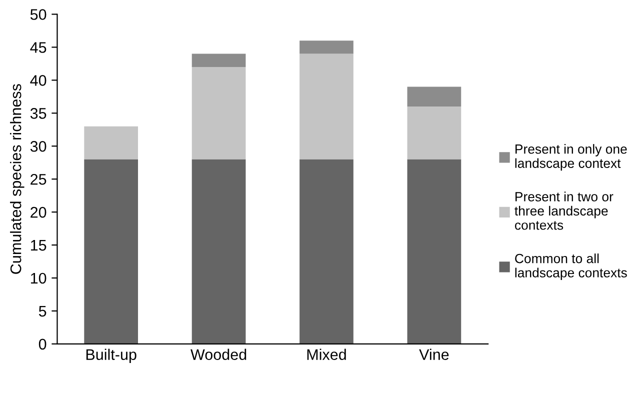  I want to click on y-tick-label: 40, so click(38, 80).